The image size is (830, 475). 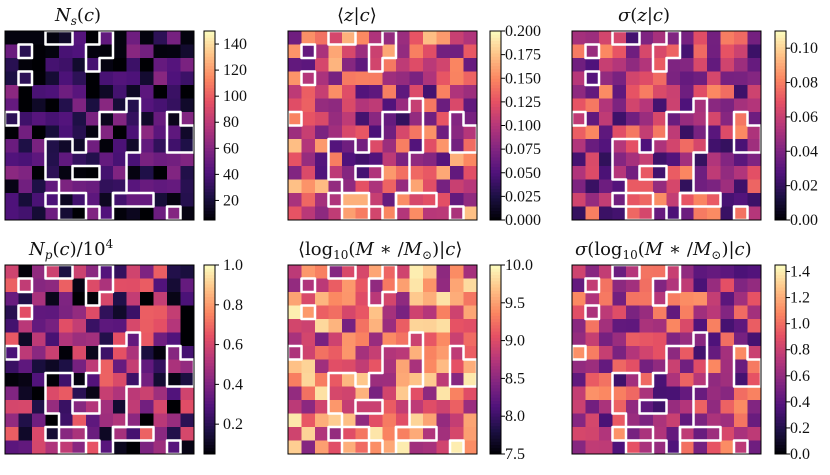 What do you see at coordinates (99, 125) in the screenshot?
I see `panel-frame` at bounding box center [99, 125].